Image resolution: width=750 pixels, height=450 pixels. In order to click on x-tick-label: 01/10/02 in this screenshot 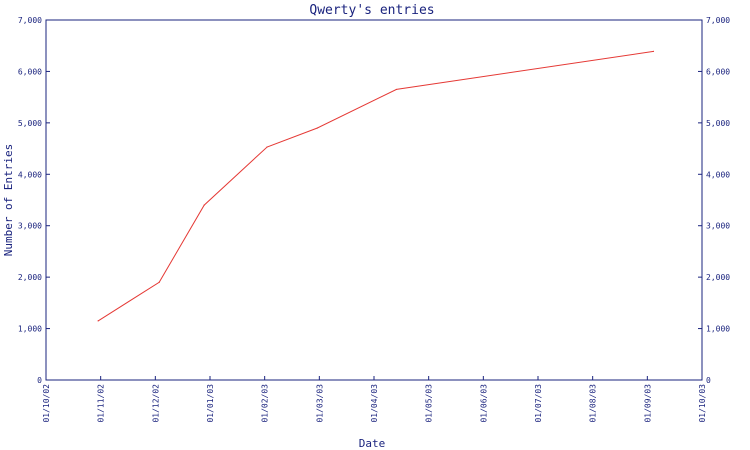, I will do `click(46, 403)`.